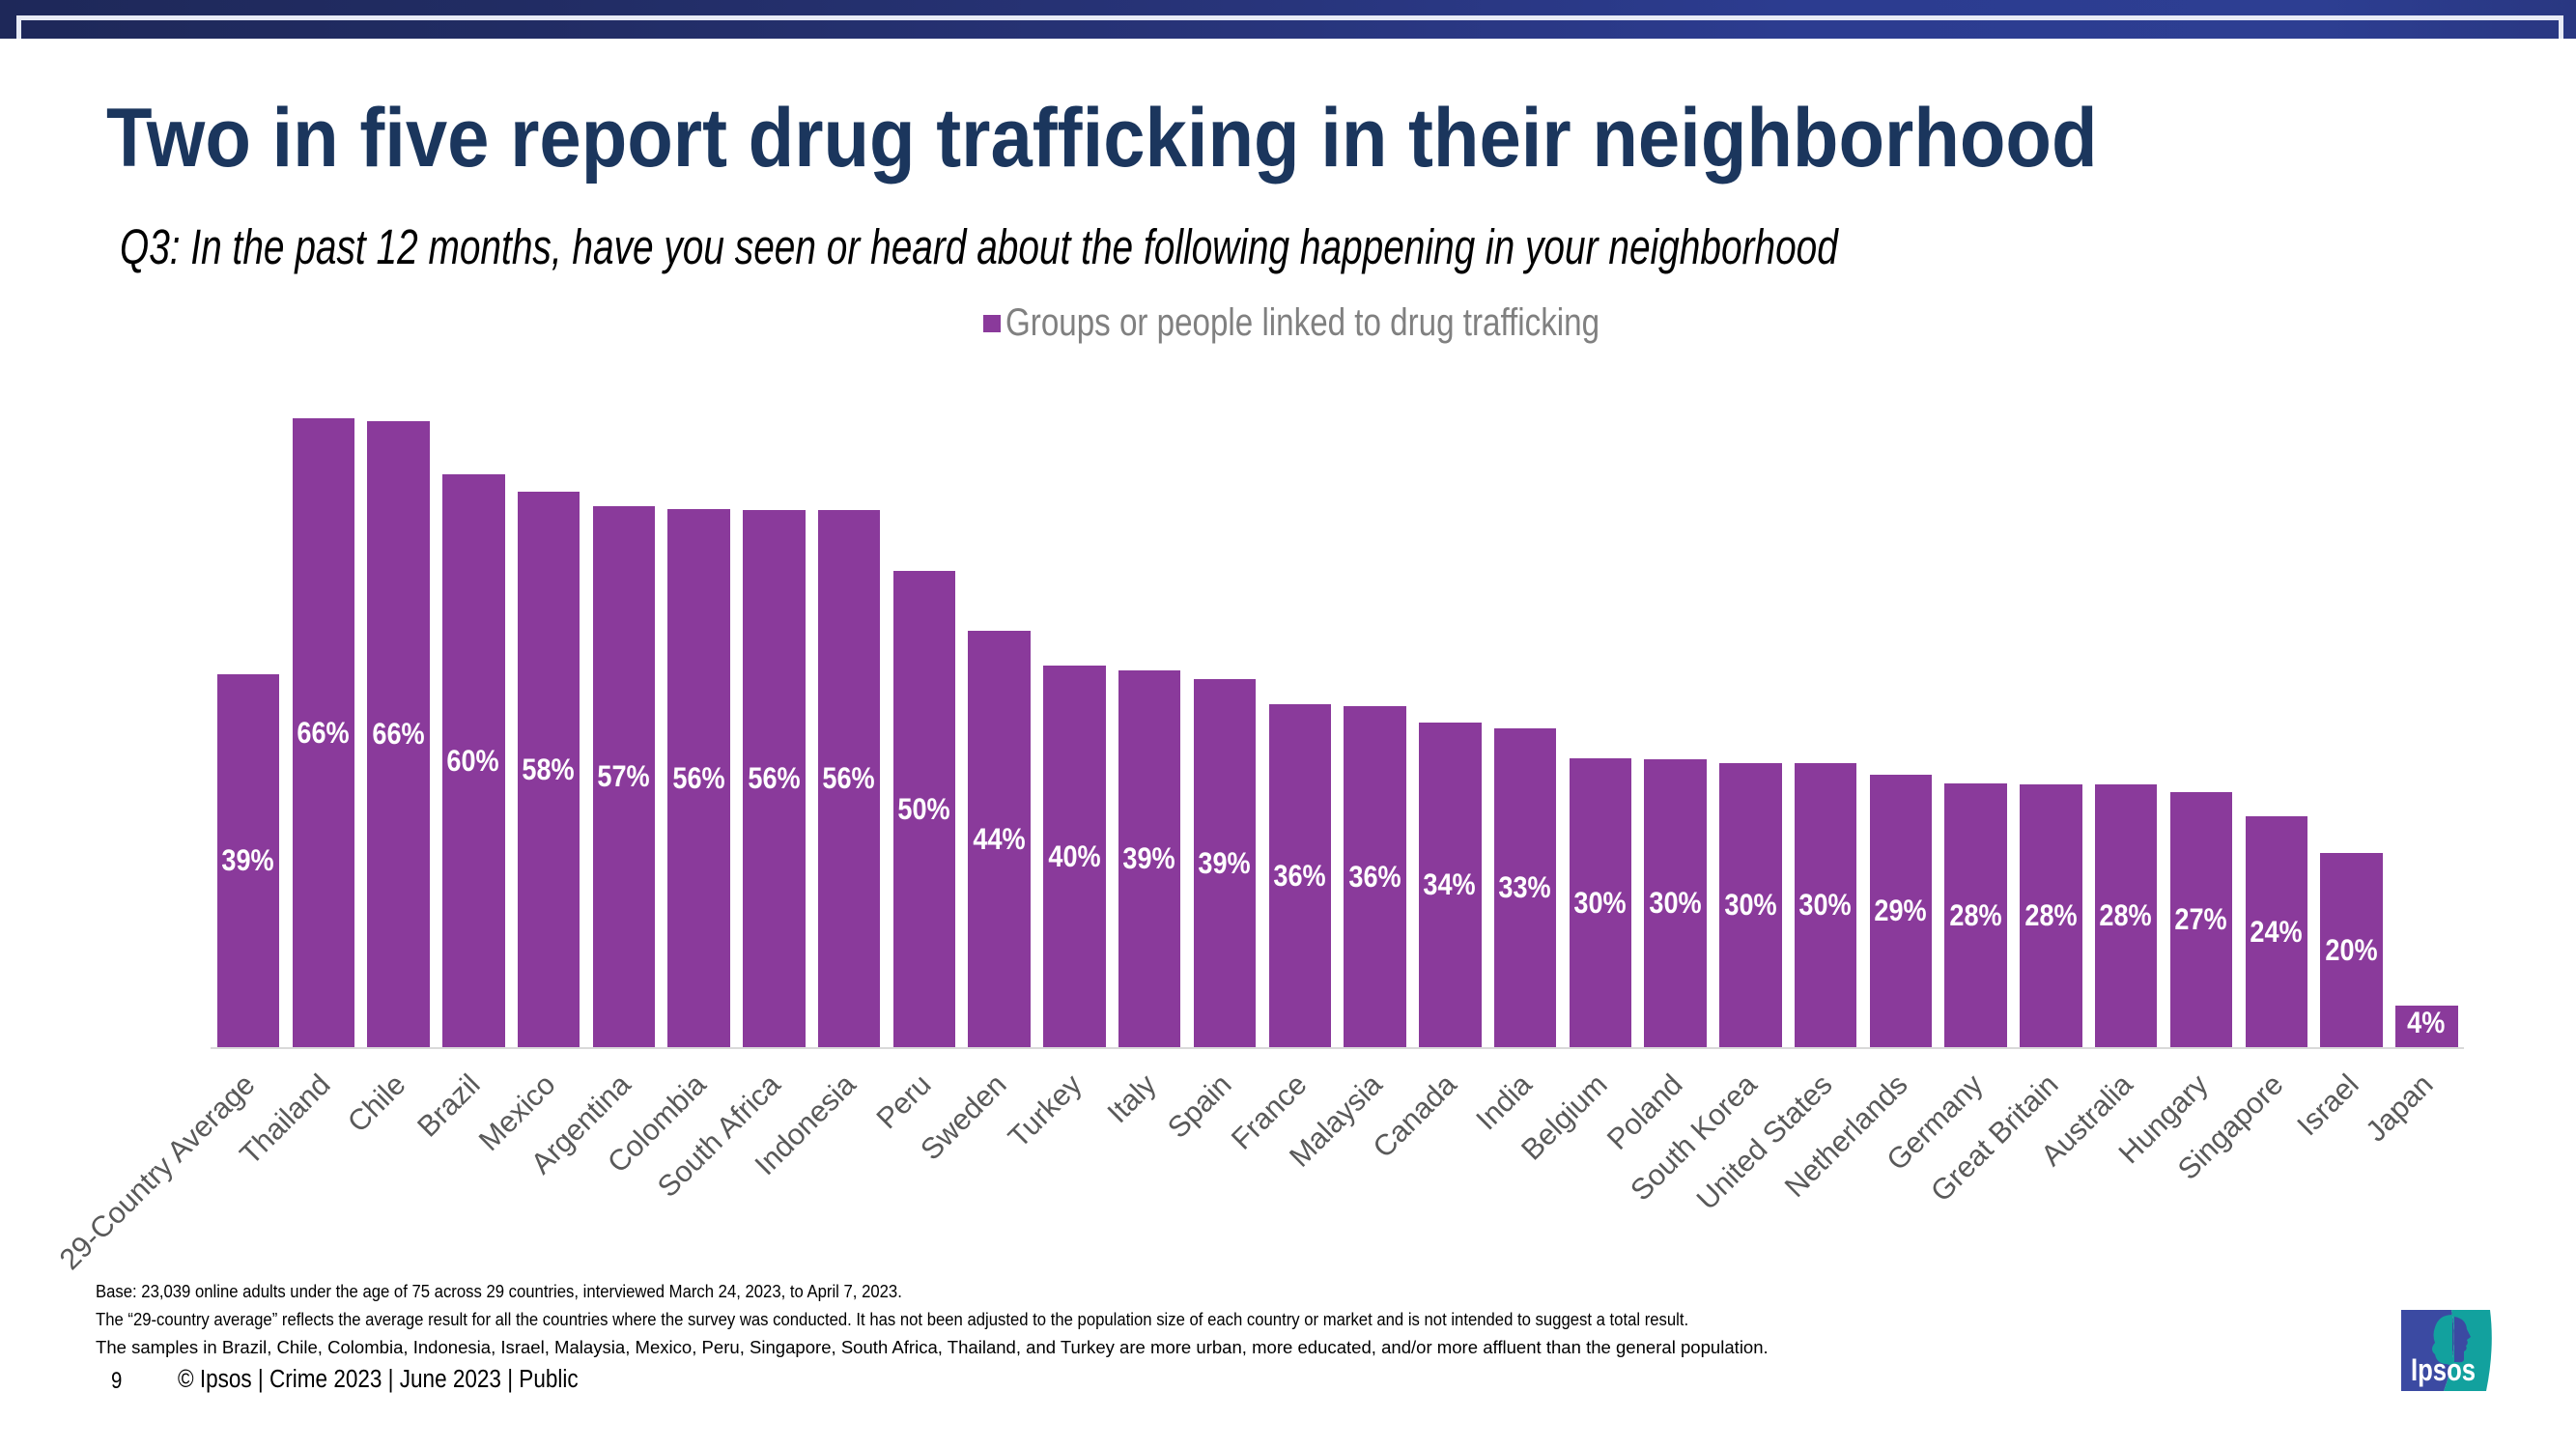  I want to click on svg-text: Ipsos, so click(2443, 1369).